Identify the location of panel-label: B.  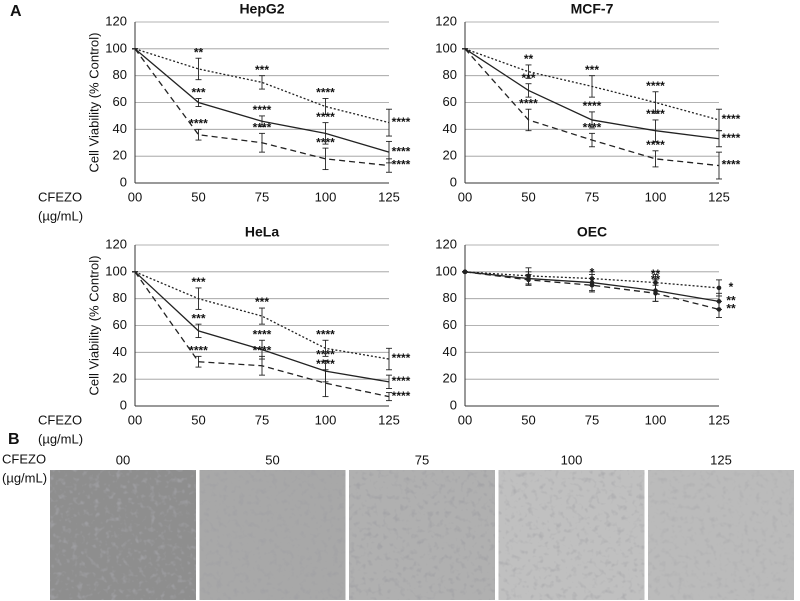
(14, 439).